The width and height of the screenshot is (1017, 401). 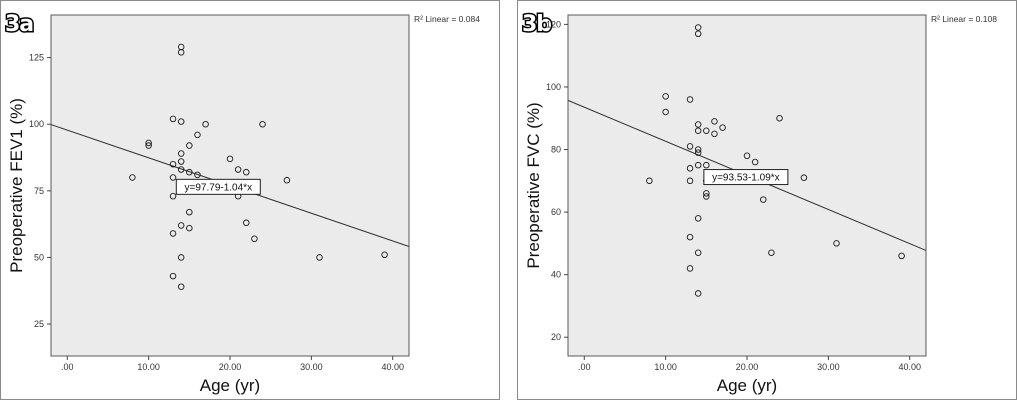 What do you see at coordinates (556, 337) in the screenshot?
I see `y-tick-label: 20` at bounding box center [556, 337].